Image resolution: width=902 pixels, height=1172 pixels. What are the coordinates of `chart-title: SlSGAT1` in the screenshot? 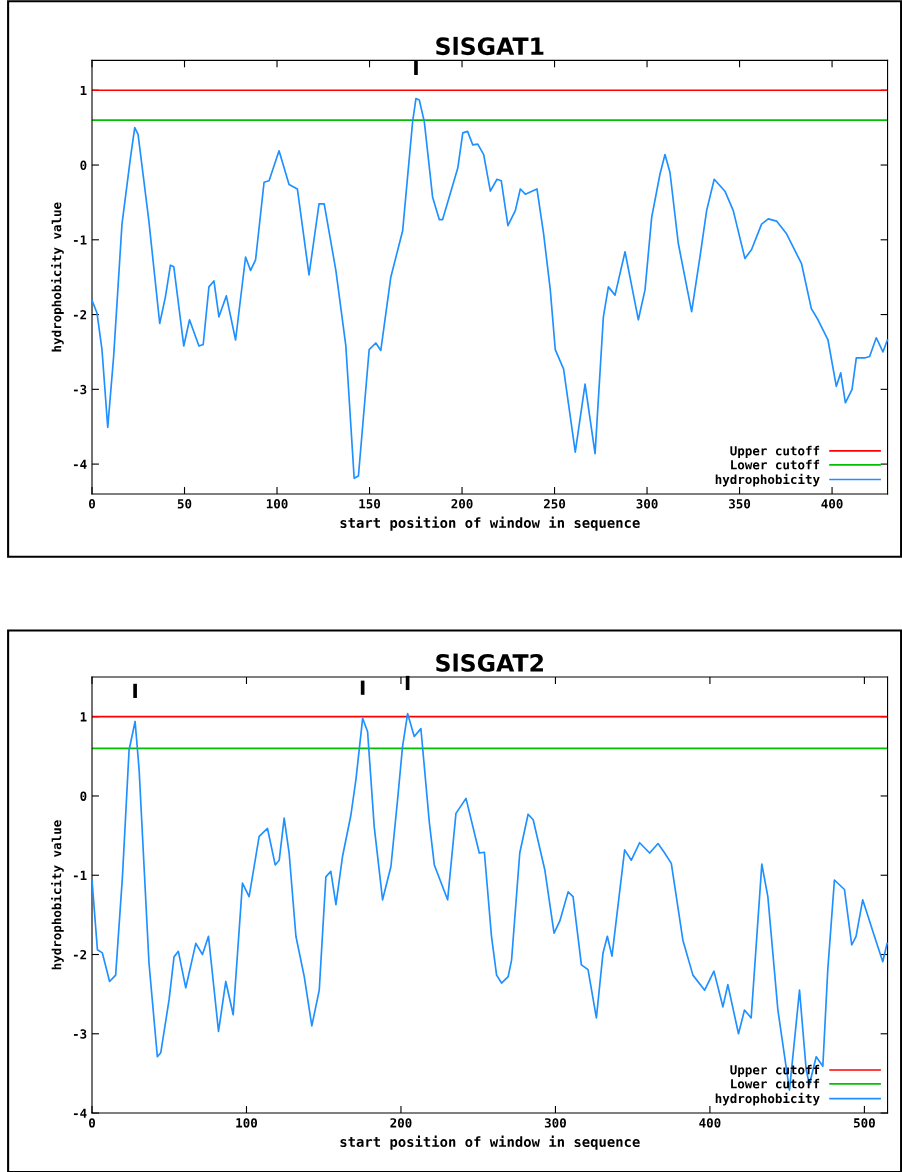 It's located at (490, 46).